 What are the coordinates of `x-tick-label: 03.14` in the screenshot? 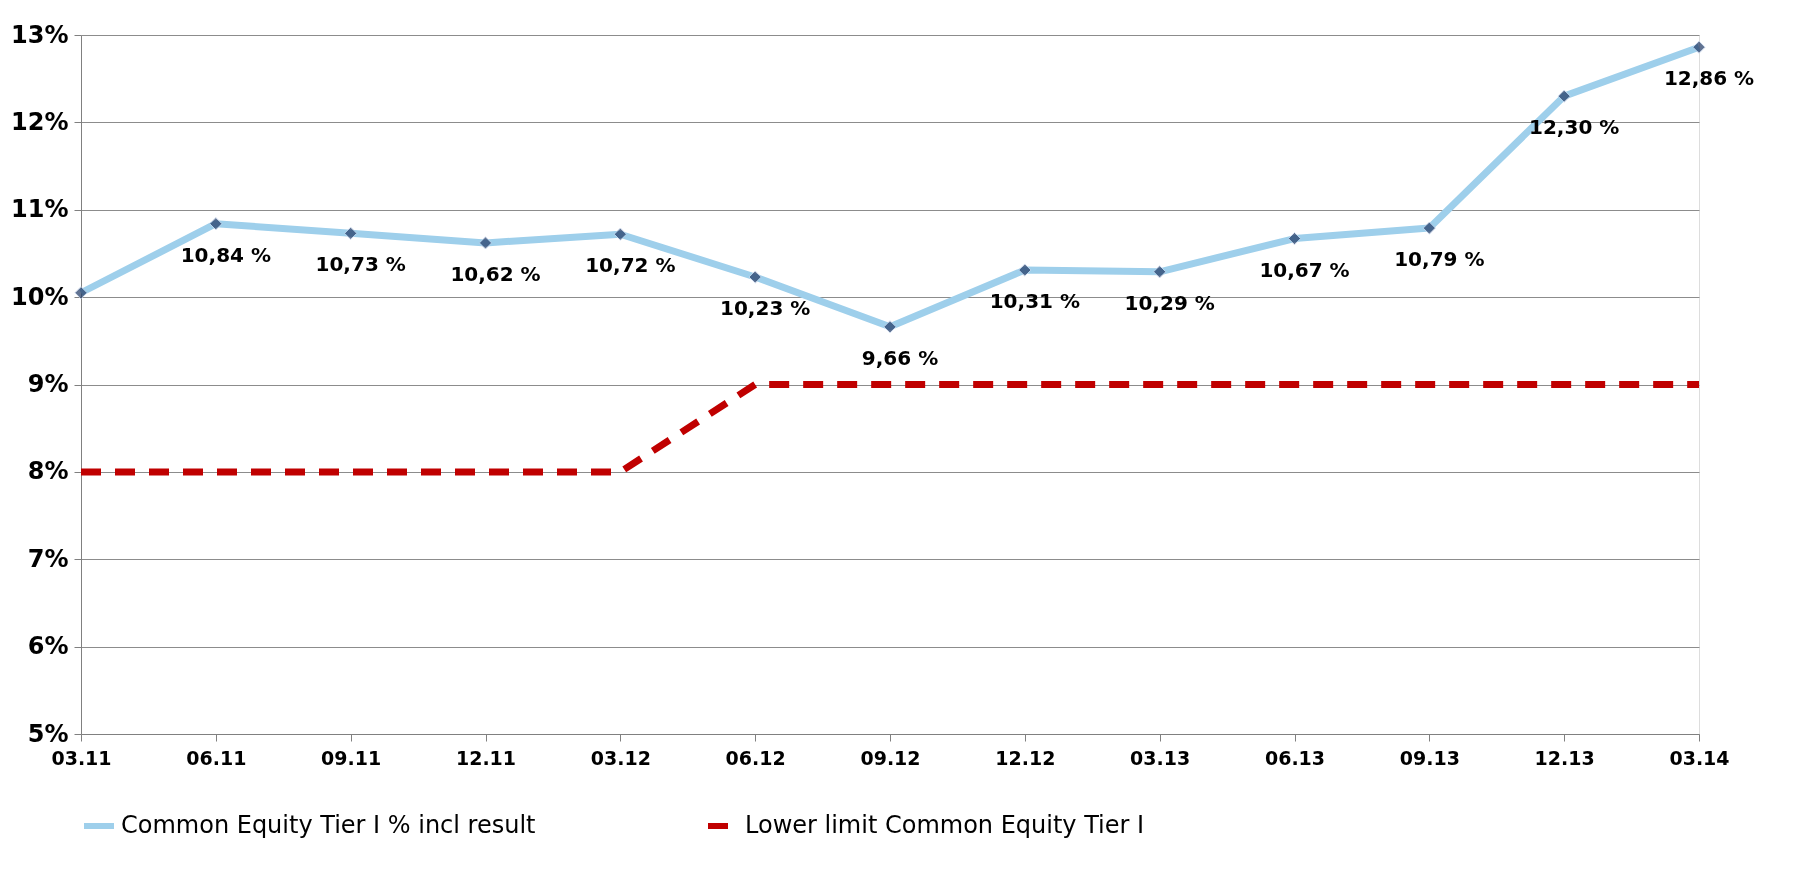 It's located at (1699, 757).